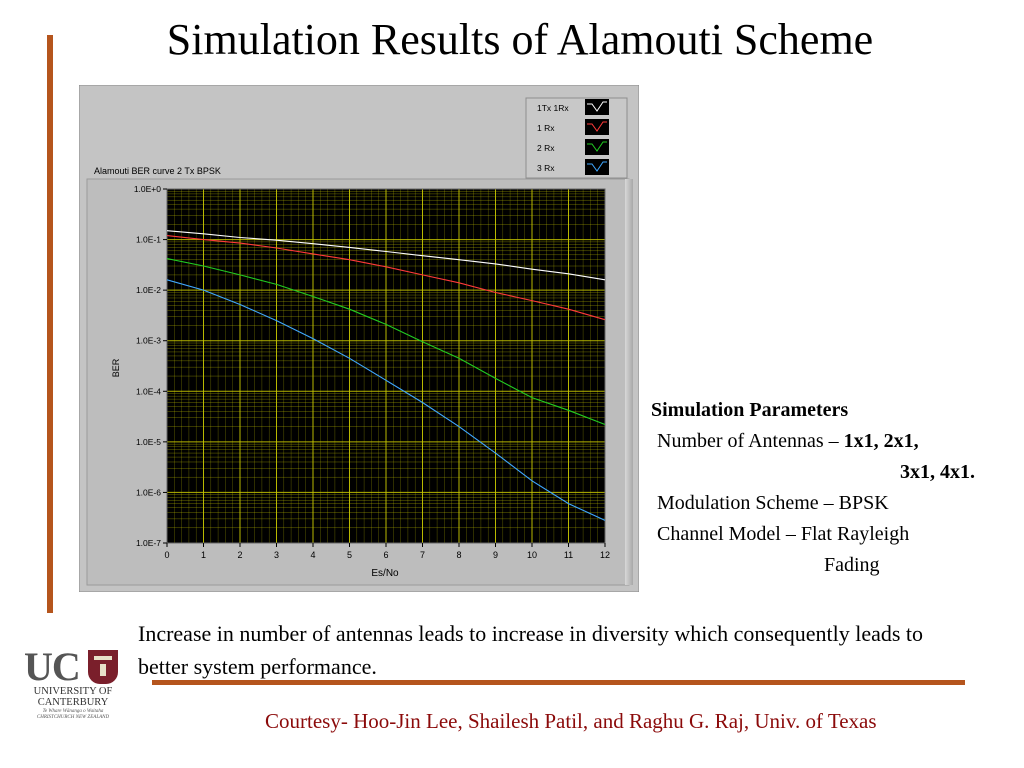 The height and width of the screenshot is (768, 1024). Describe the element at coordinates (576, 138) in the screenshot. I see `chart-legend: 1Tx 1Rx 1 Rx 2 Rx 3 Rx` at that location.